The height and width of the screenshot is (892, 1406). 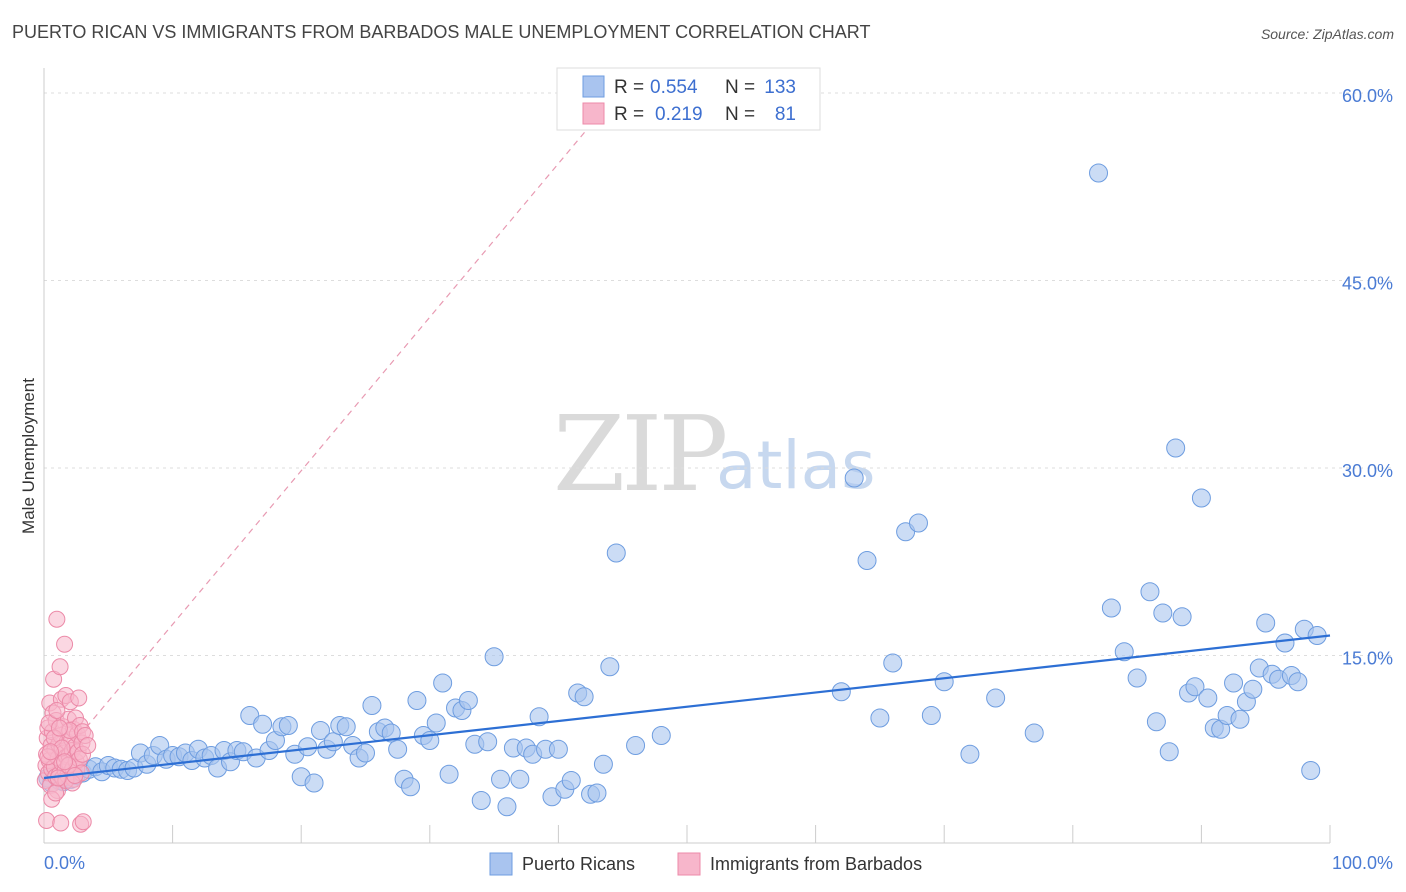 I want to click on trendline-puerto-ricans, so click(x=687, y=707).